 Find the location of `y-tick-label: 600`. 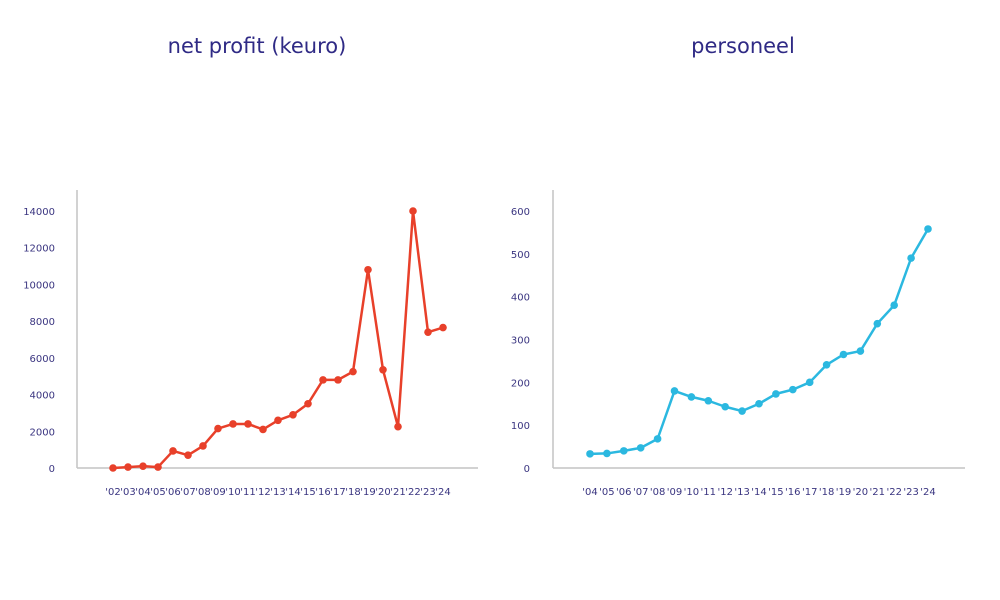

y-tick-label: 600 is located at coordinates (520, 212).